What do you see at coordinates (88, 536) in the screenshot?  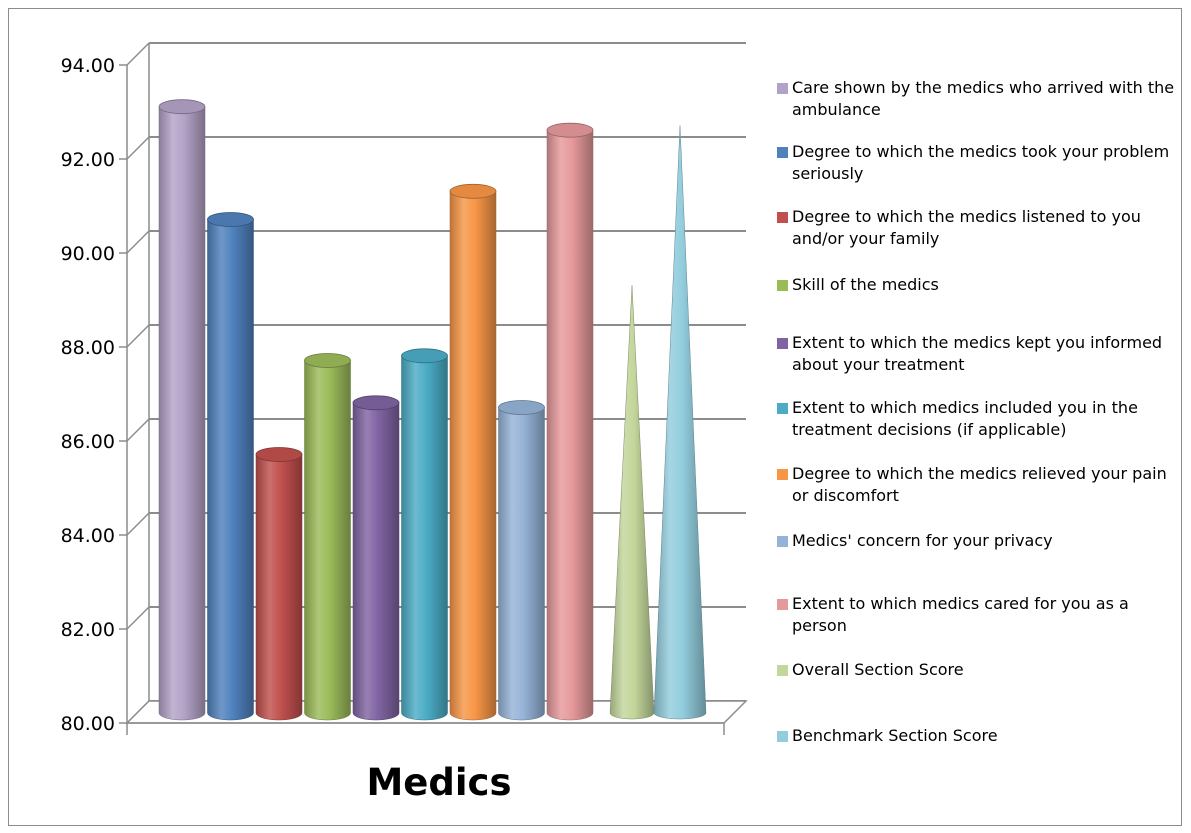 I see `y-tick-label: 84.00` at bounding box center [88, 536].